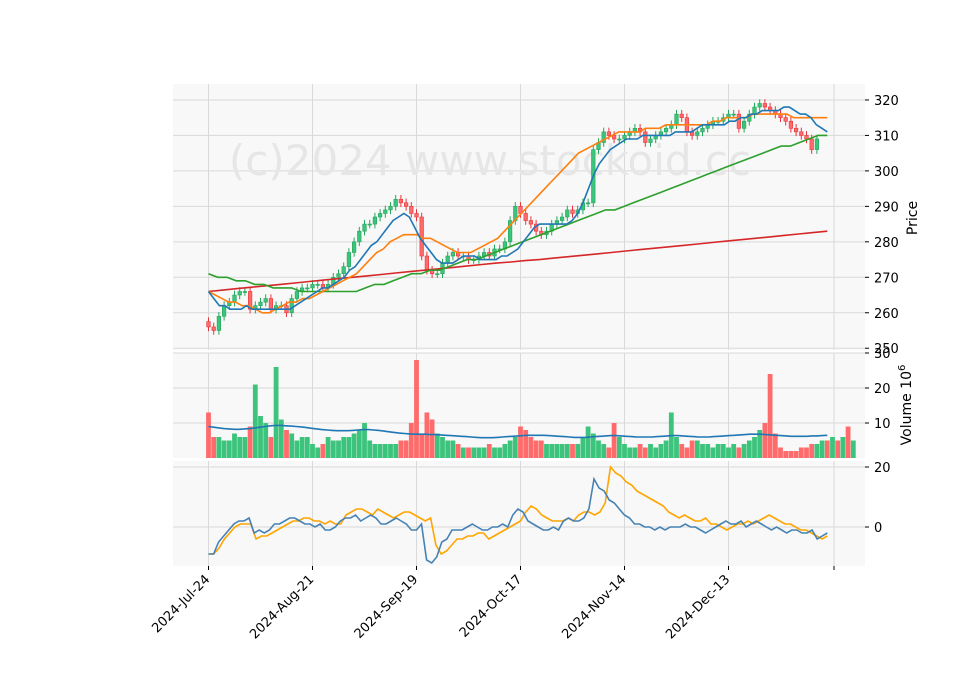  I want to click on ma-long-line, so click(518, 213).